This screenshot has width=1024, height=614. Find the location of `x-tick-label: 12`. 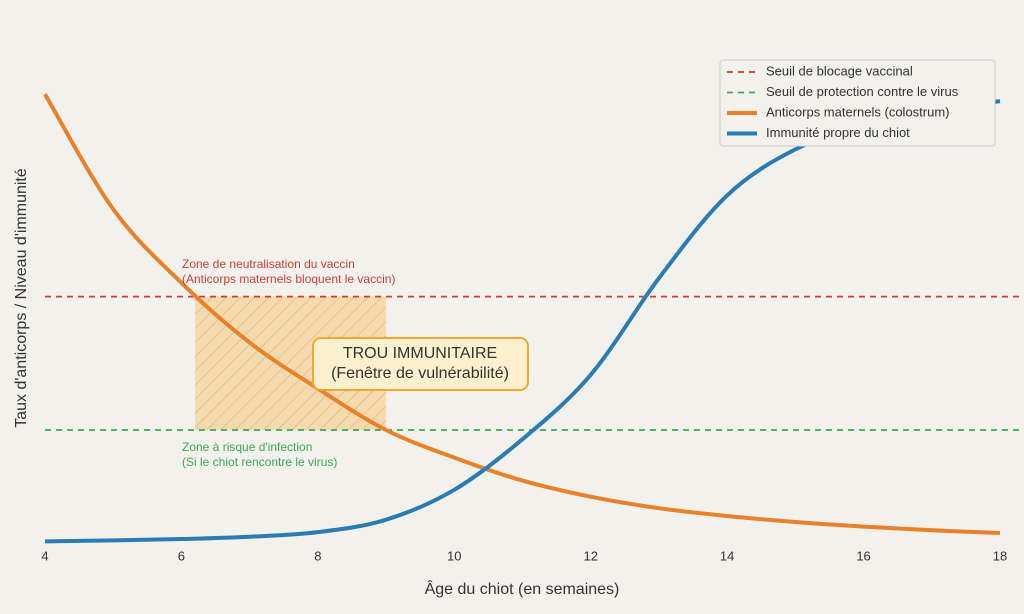

x-tick-label: 12 is located at coordinates (590, 555).